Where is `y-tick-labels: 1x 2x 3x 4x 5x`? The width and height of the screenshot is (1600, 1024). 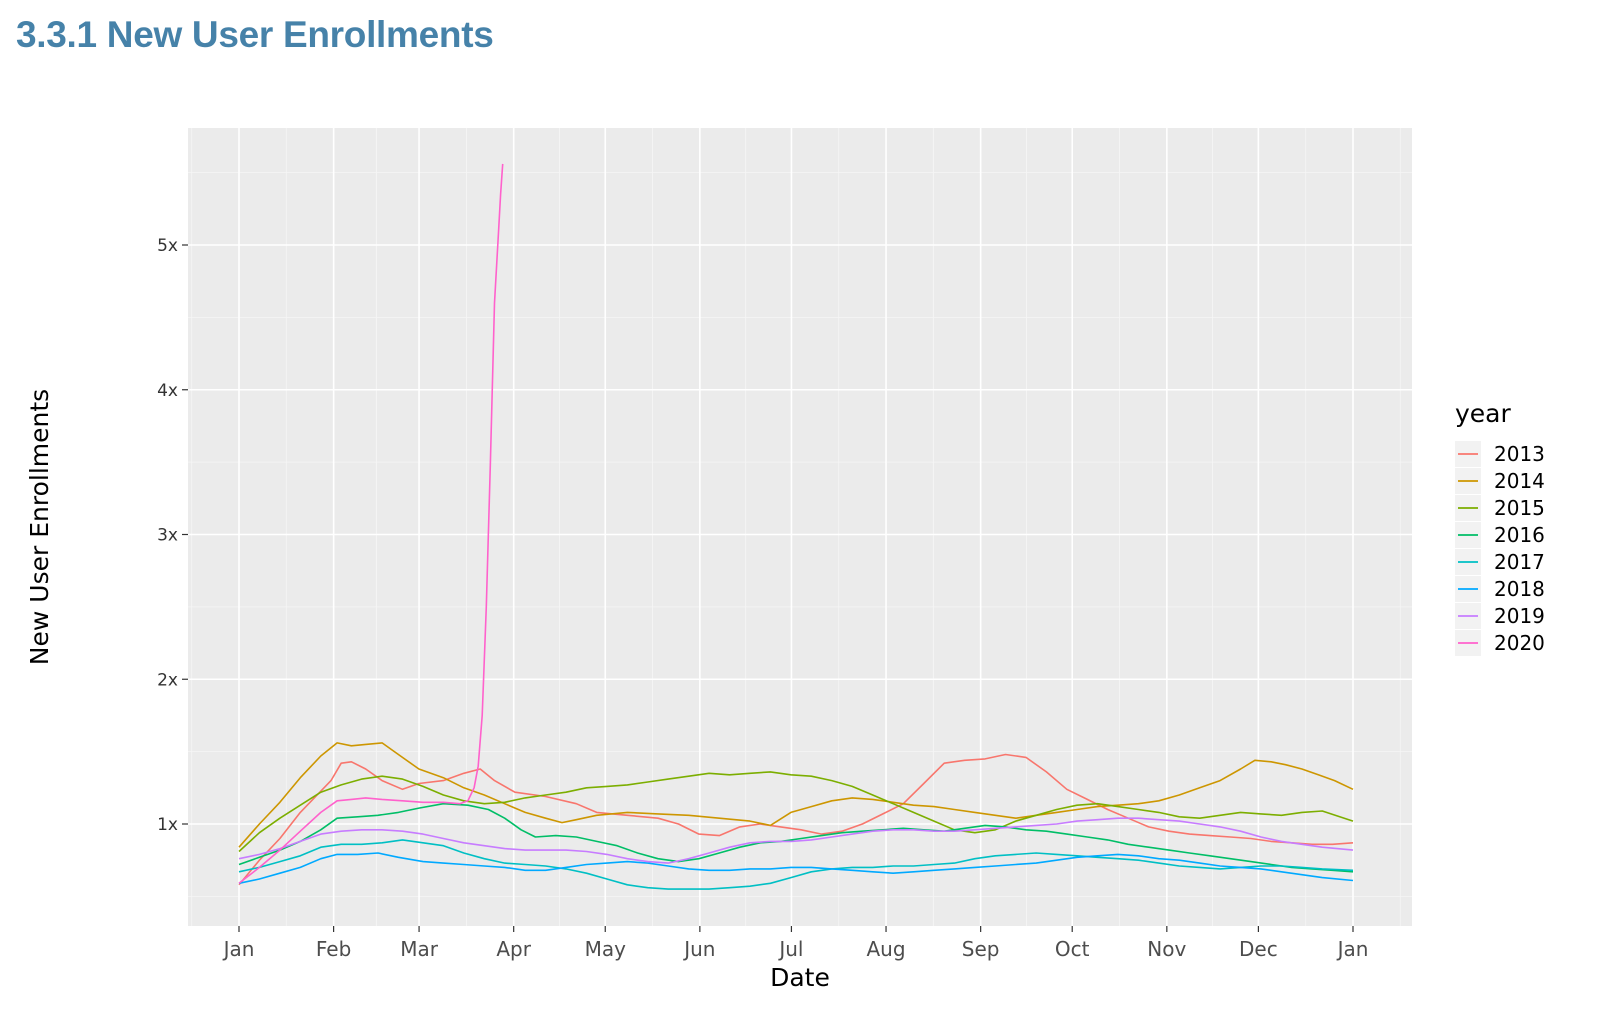 y-tick-labels: 1x 2x 3x 4x 5x is located at coordinates (167, 535).